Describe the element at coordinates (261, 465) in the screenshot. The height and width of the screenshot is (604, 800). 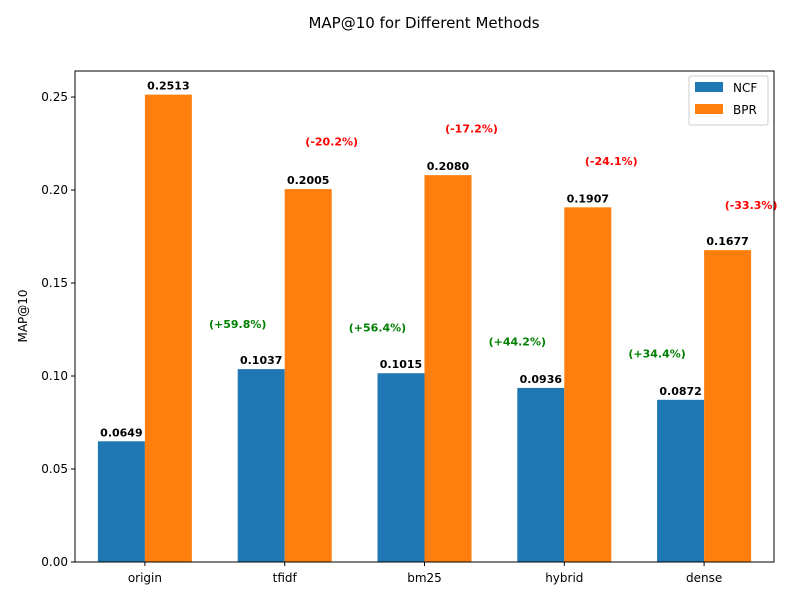
I see `bar-ncf-tfidf` at that location.